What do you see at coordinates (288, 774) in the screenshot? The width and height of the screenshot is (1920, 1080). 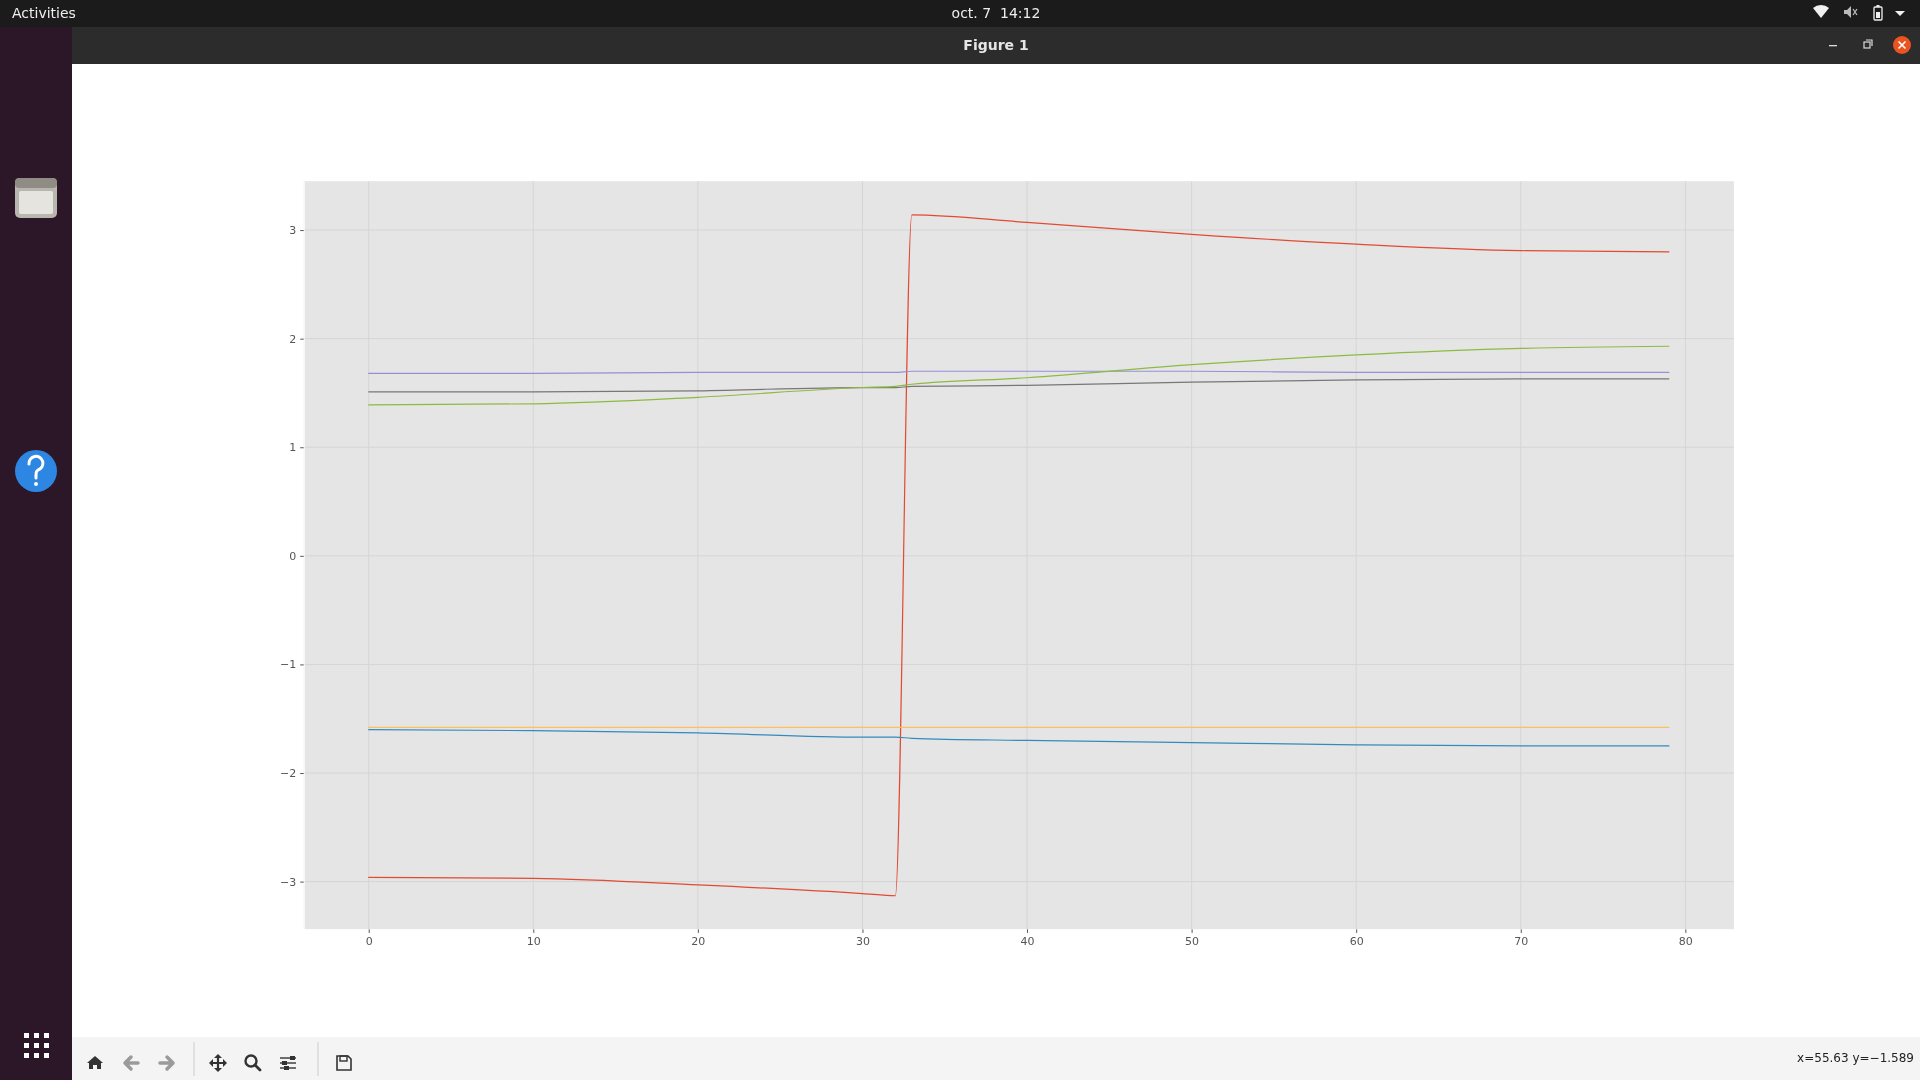 I see `y-tick-label: −2` at bounding box center [288, 774].